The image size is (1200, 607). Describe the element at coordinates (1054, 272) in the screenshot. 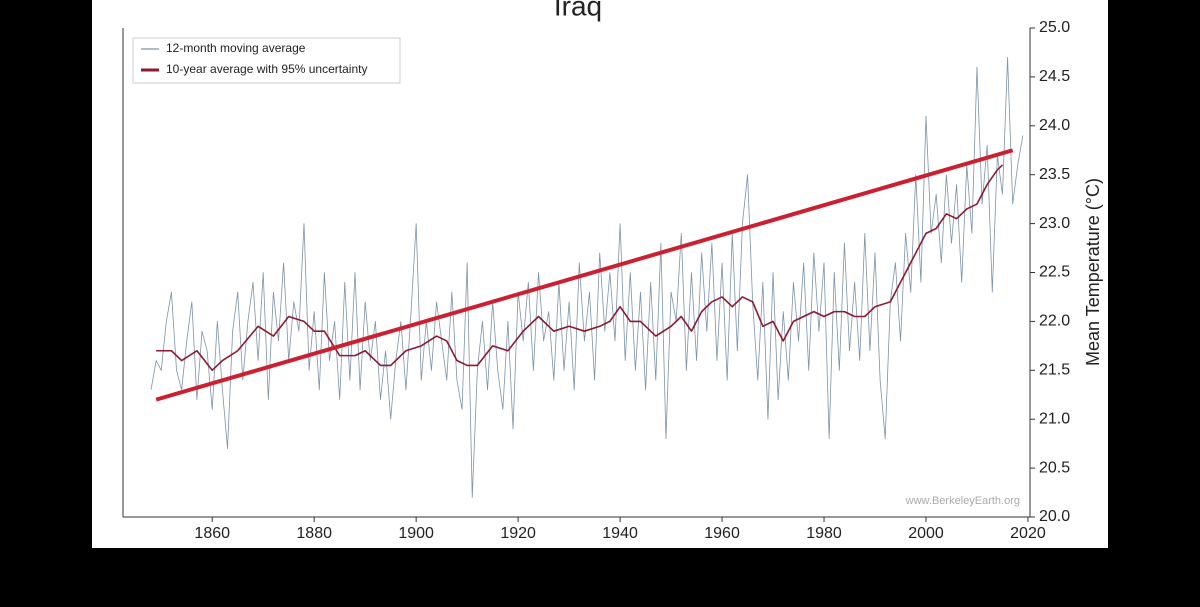

I see `y-tick-label: 22.5` at that location.